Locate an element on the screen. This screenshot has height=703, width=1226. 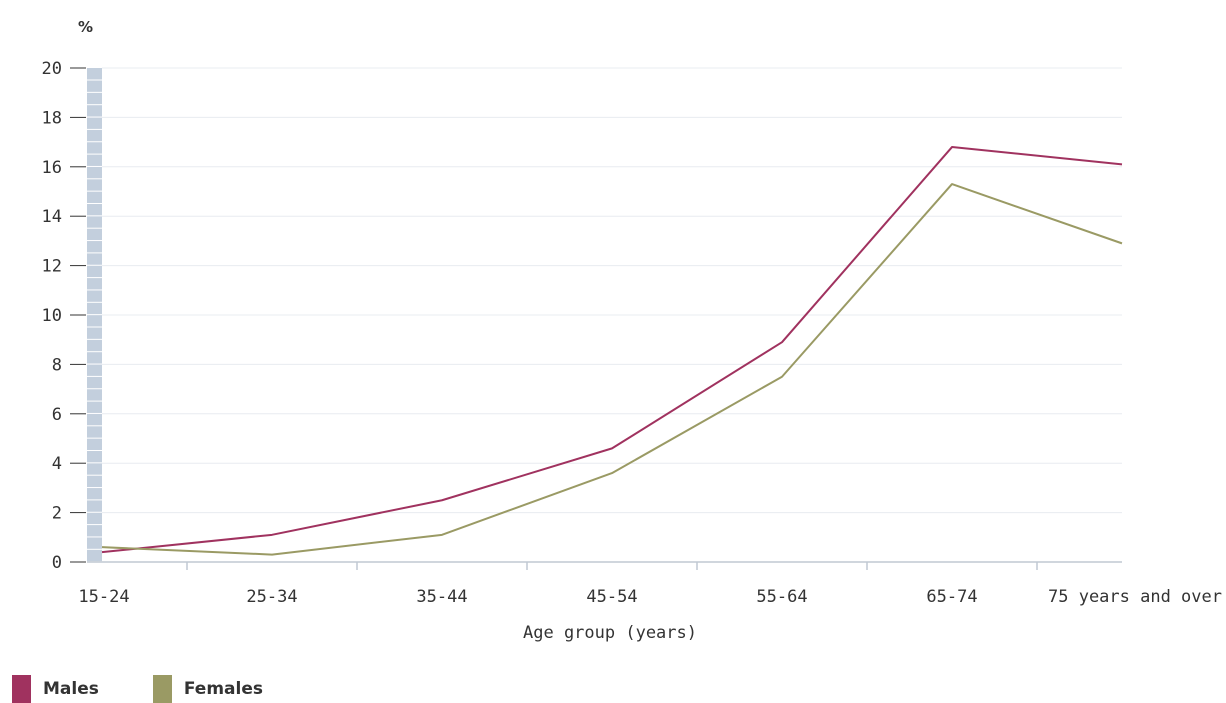
legend-item-females: Females is located at coordinates (208, 689).